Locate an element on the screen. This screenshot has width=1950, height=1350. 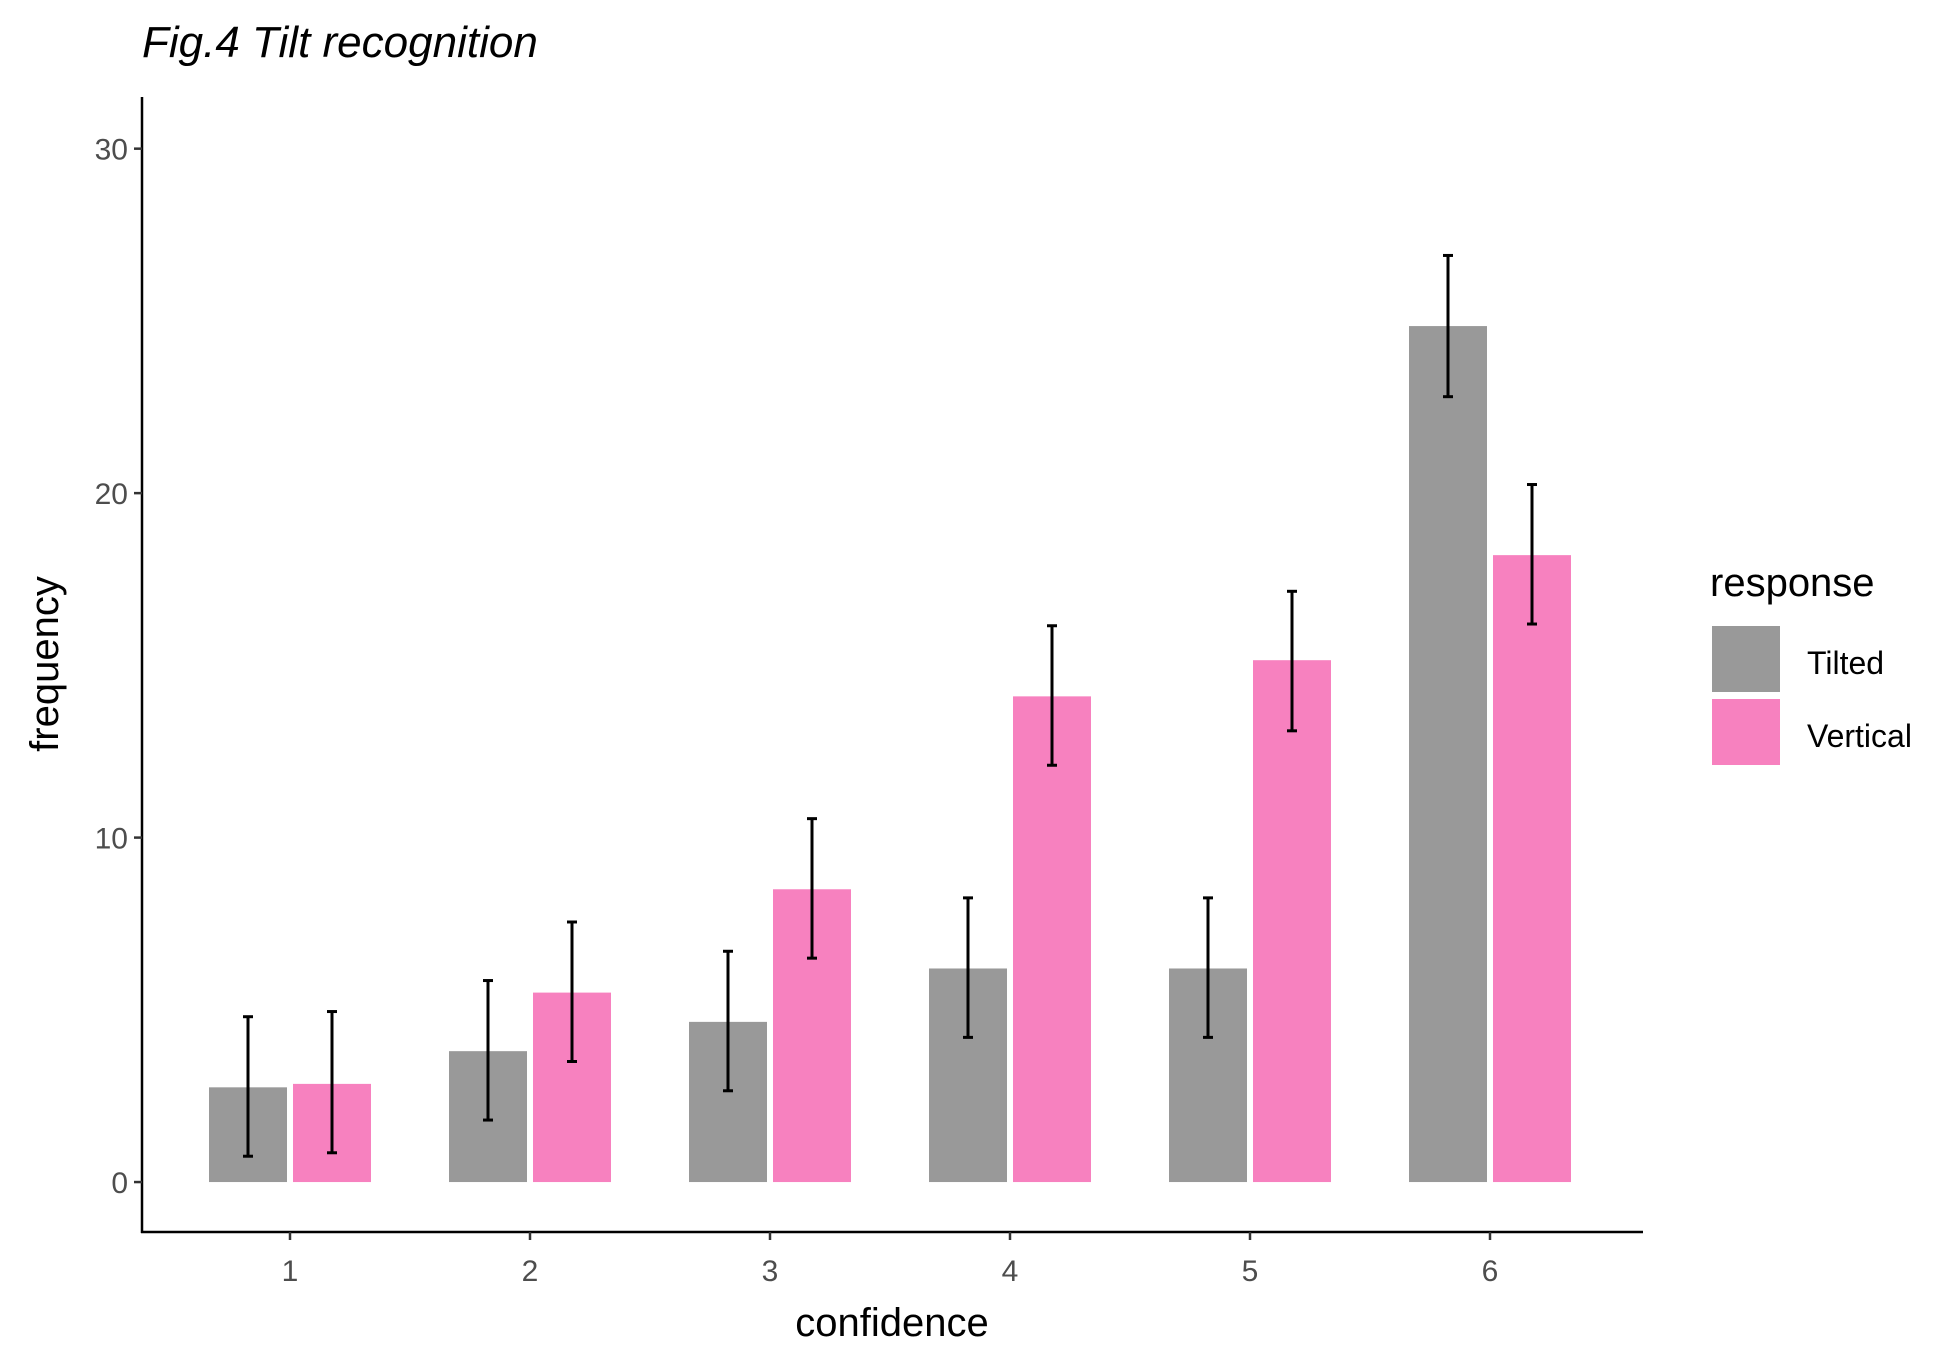
x-tick-label-1: 1 is located at coordinates (290, 1271).